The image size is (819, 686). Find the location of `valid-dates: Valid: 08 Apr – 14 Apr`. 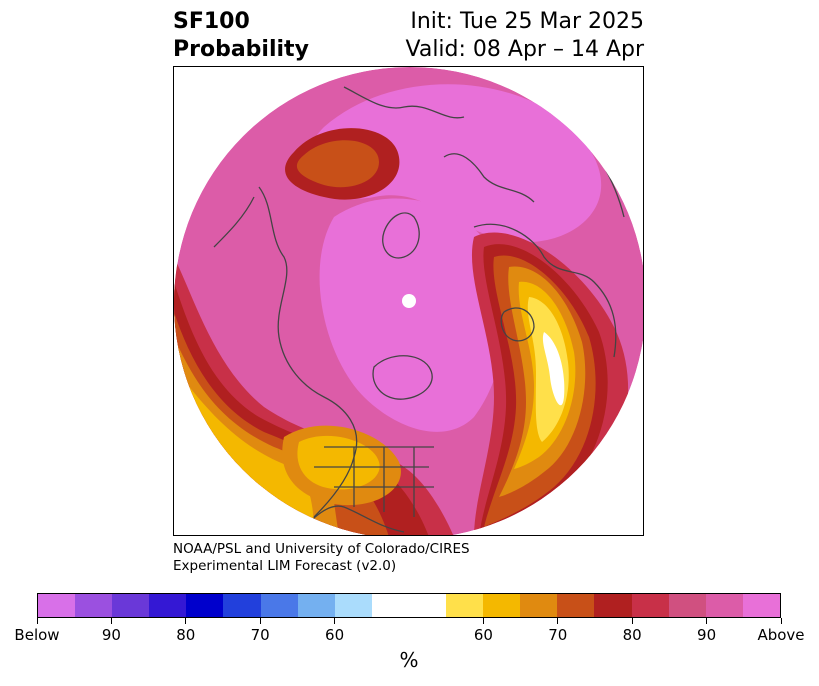

valid-dates: Valid: 08 Apr – 14 Apr is located at coordinates (525, 49).